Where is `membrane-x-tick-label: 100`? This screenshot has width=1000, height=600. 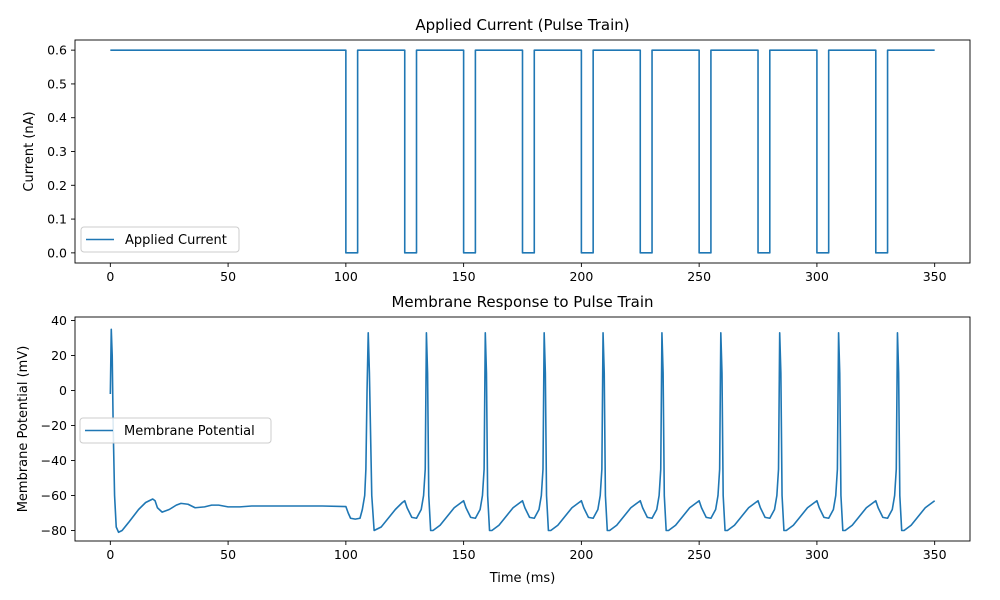 membrane-x-tick-label: 100 is located at coordinates (346, 554).